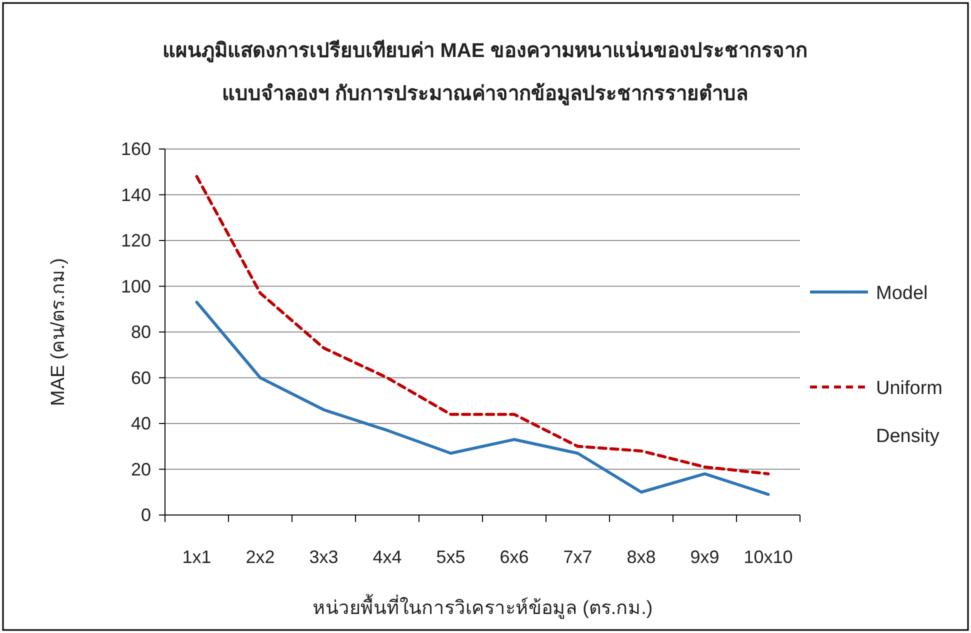 This screenshot has height=633, width=971. I want to click on x-tick-label: 2x2, so click(260, 557).